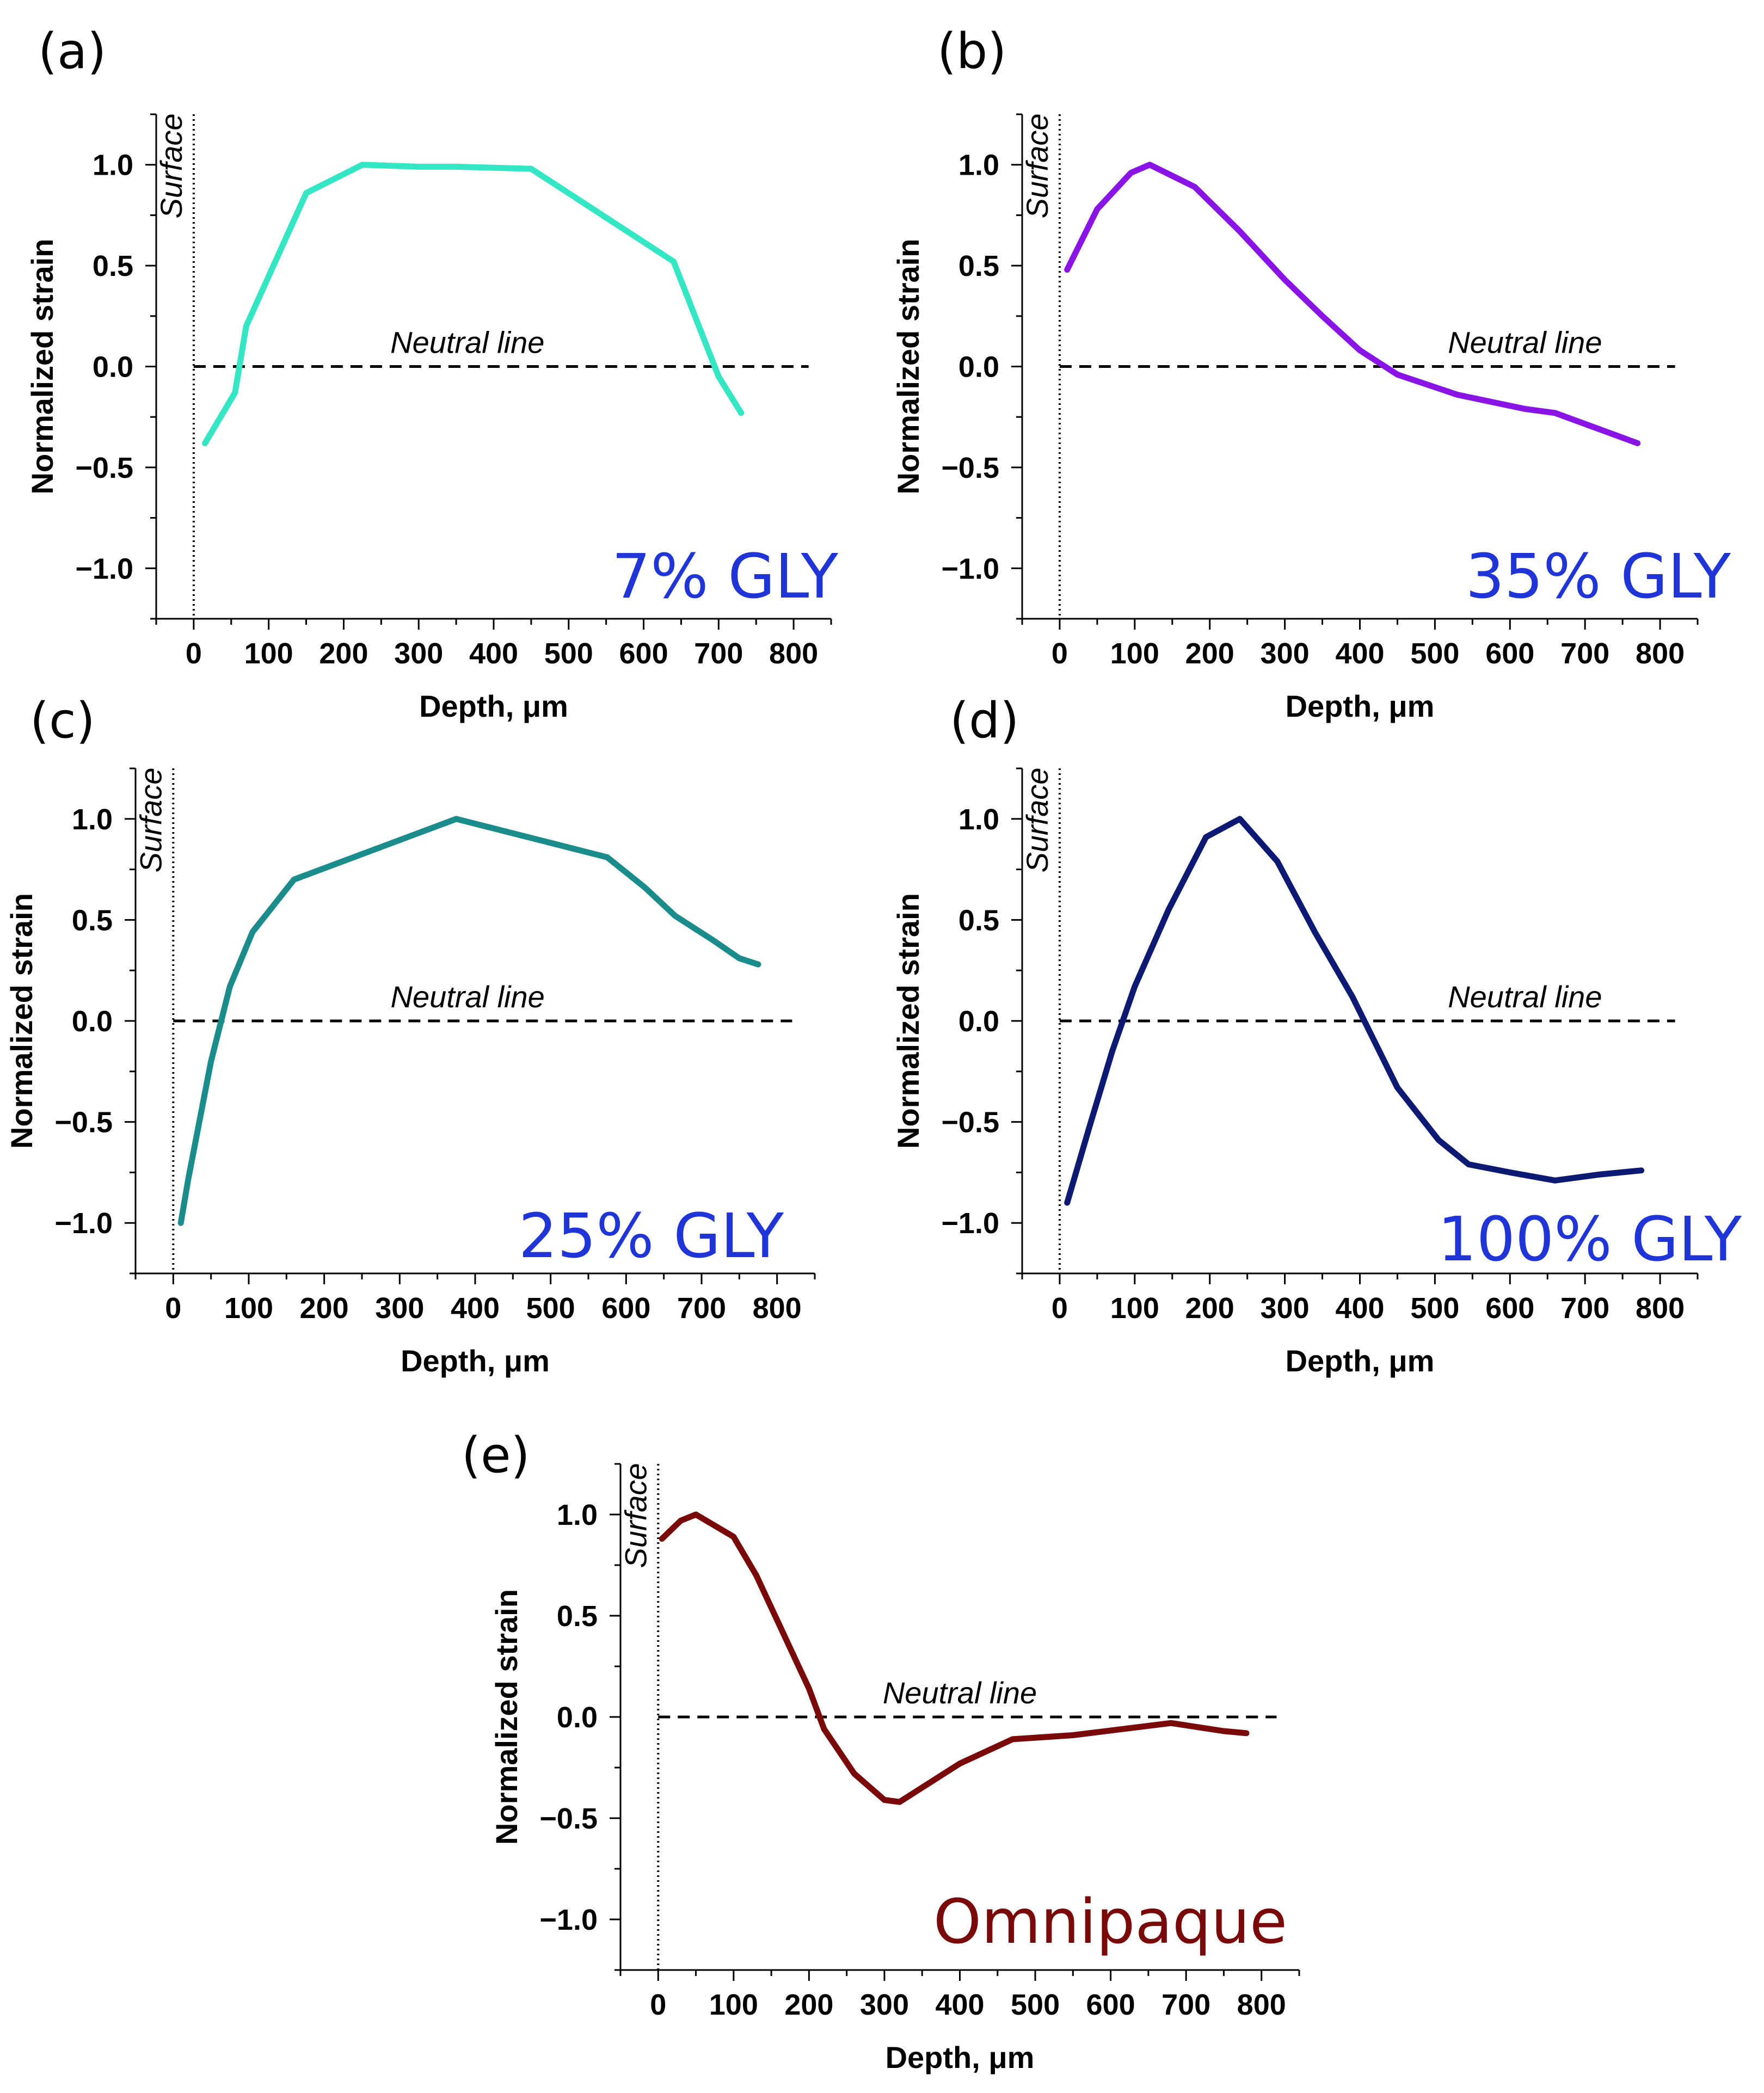  What do you see at coordinates (651, 1236) in the screenshot?
I see `sample-label: 25% GLY` at bounding box center [651, 1236].